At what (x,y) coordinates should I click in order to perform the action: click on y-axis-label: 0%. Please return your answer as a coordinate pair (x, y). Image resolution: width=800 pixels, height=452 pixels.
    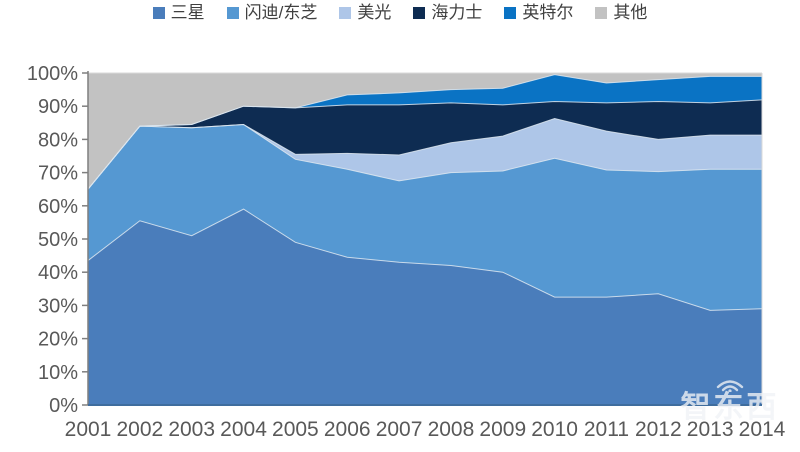
    Looking at the image, I should click on (63, 406).